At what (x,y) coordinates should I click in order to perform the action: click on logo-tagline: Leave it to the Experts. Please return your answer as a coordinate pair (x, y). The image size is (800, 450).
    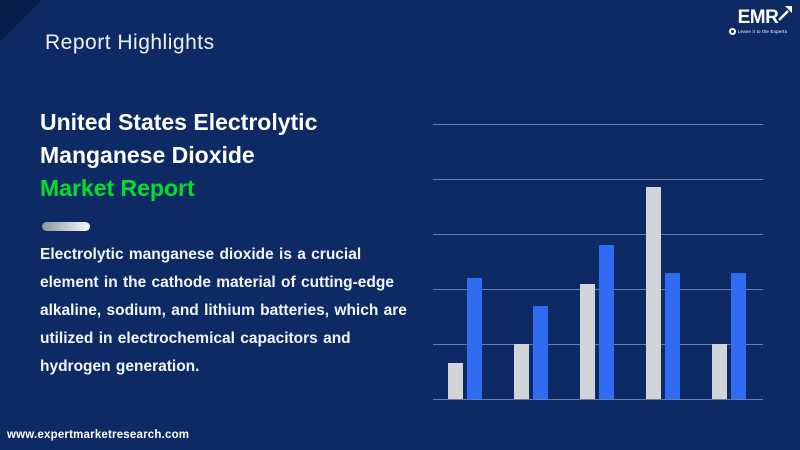
    Looking at the image, I should click on (762, 31).